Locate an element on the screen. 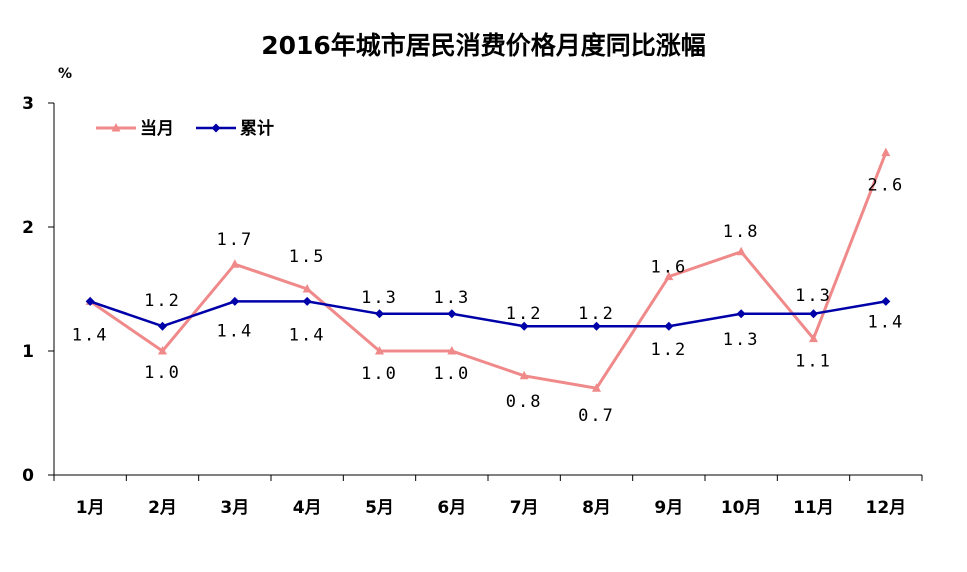 The image size is (967, 572). x-tick-label: 6月 is located at coordinates (451, 508).